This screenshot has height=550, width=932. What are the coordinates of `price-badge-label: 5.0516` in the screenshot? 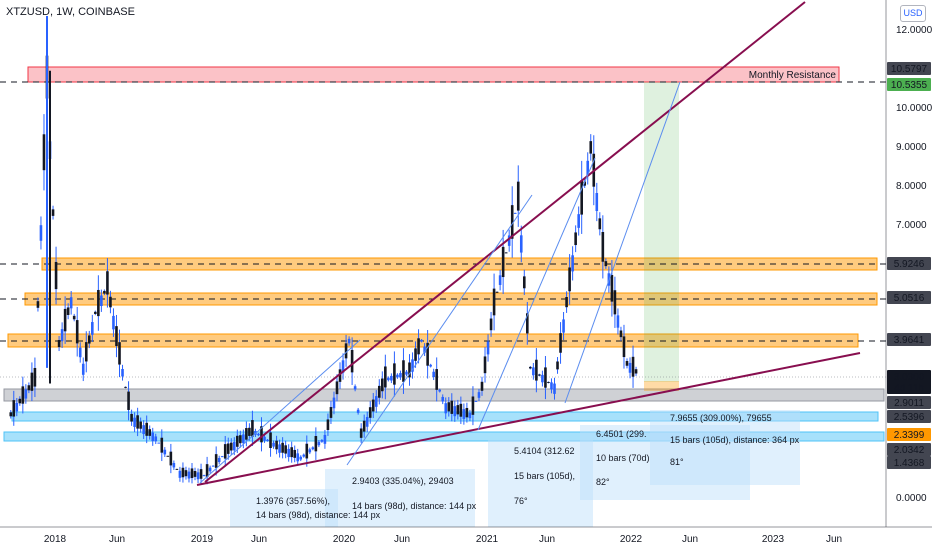 It's located at (909, 298).